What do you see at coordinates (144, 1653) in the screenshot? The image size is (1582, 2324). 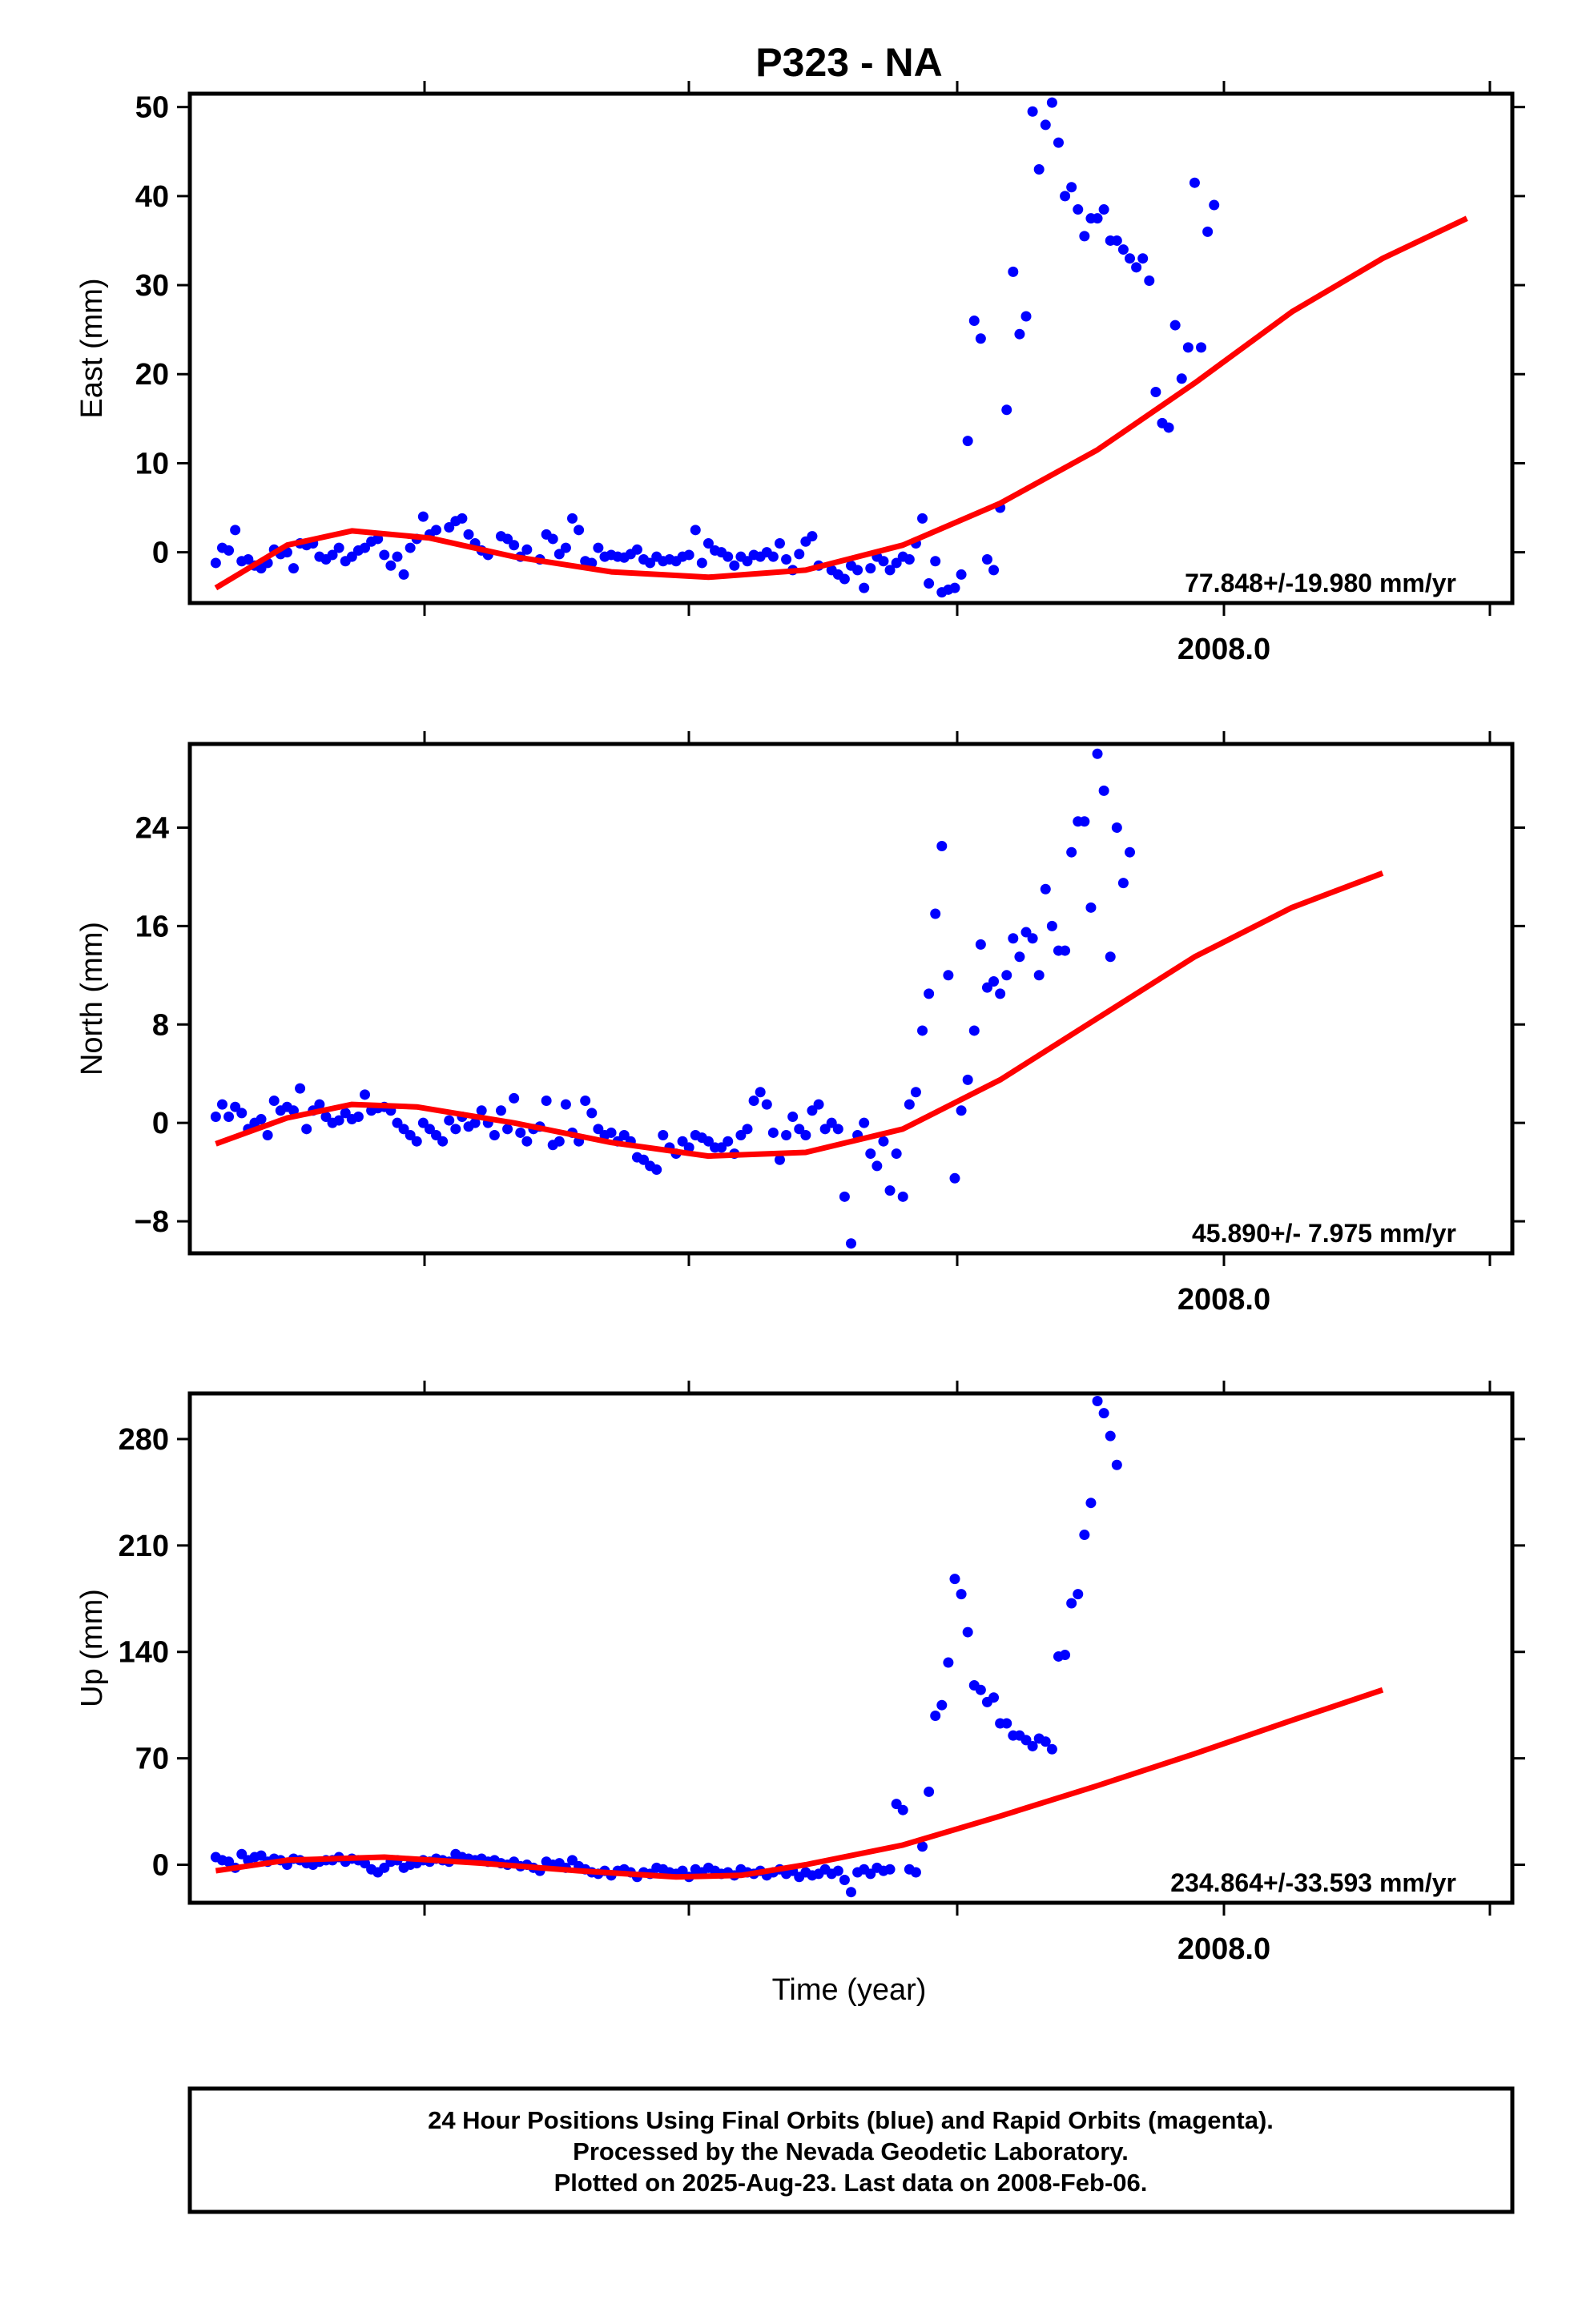 I see `y-tick-label: 140` at bounding box center [144, 1653].